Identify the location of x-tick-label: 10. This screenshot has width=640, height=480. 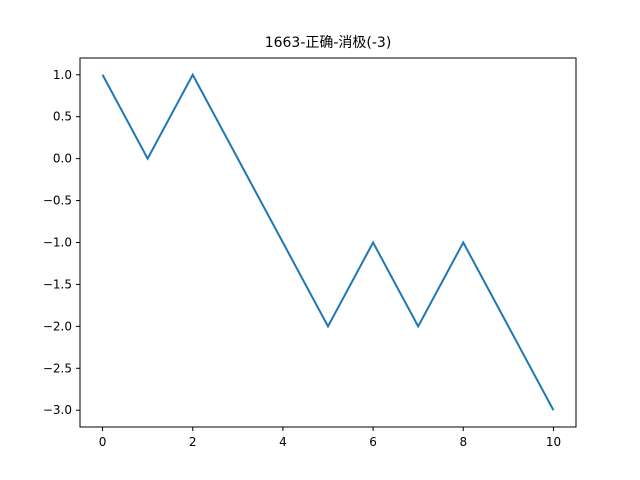
(553, 442).